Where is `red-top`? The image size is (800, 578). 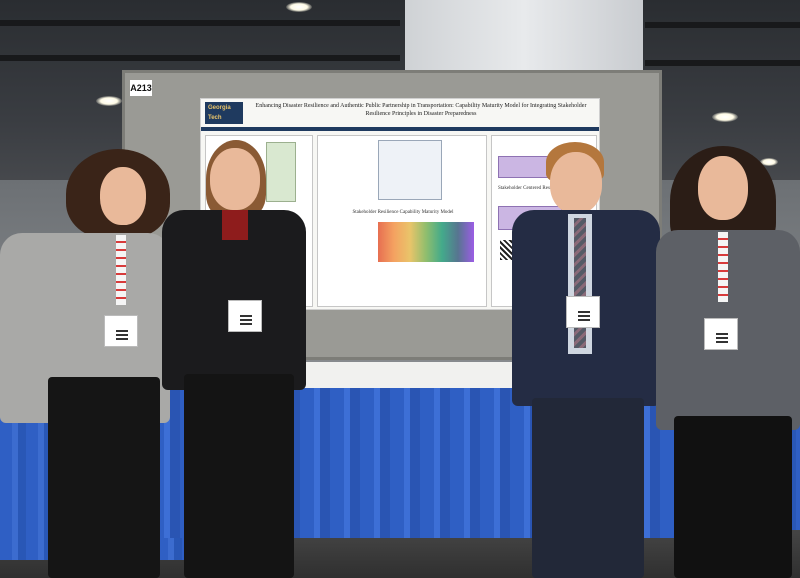 red-top is located at coordinates (235, 225).